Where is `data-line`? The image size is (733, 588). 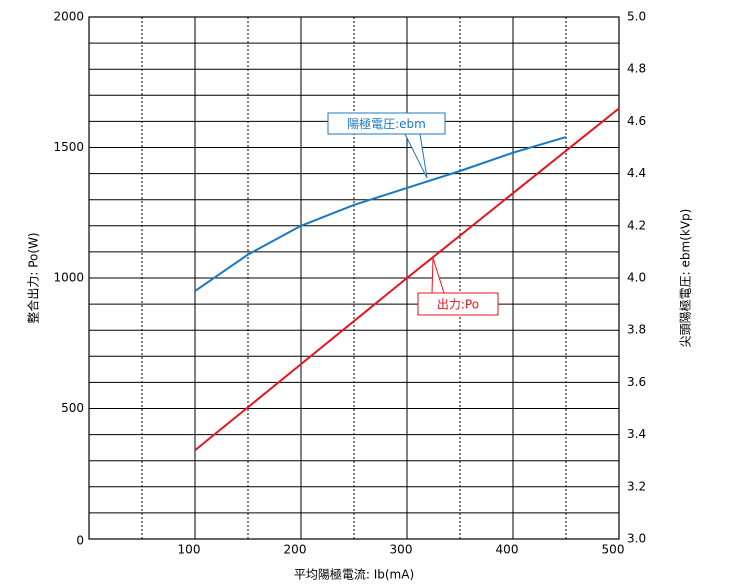
data-line is located at coordinates (380, 214).